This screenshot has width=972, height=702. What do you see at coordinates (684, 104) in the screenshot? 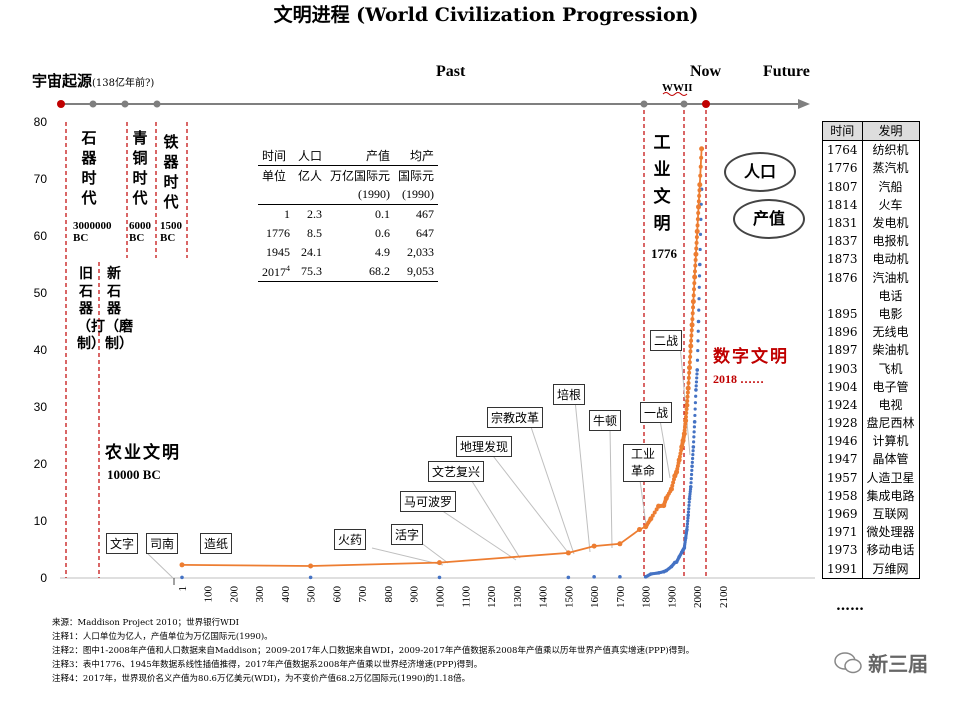
I see `timeline-dot` at bounding box center [684, 104].